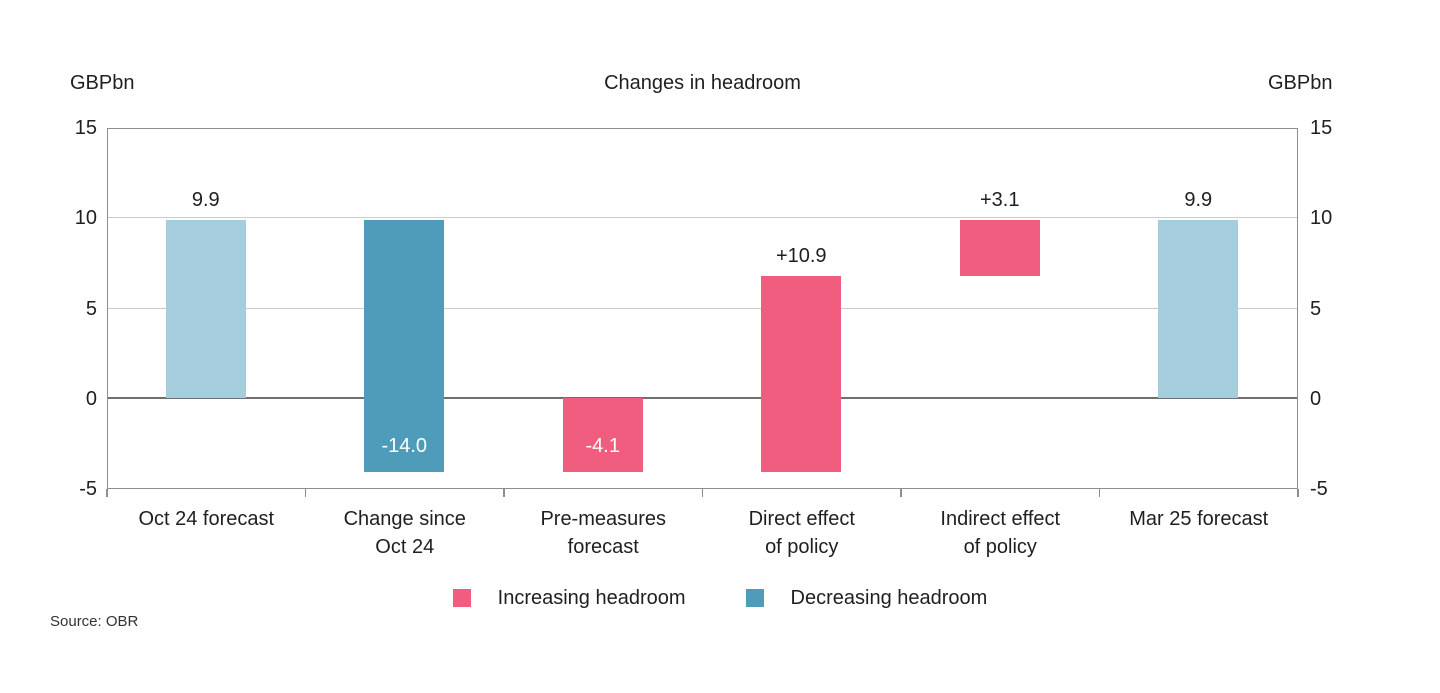 Image resolution: width=1440 pixels, height=693 pixels. I want to click on right-axis-unit-label: GBPbn, so click(1300, 83).